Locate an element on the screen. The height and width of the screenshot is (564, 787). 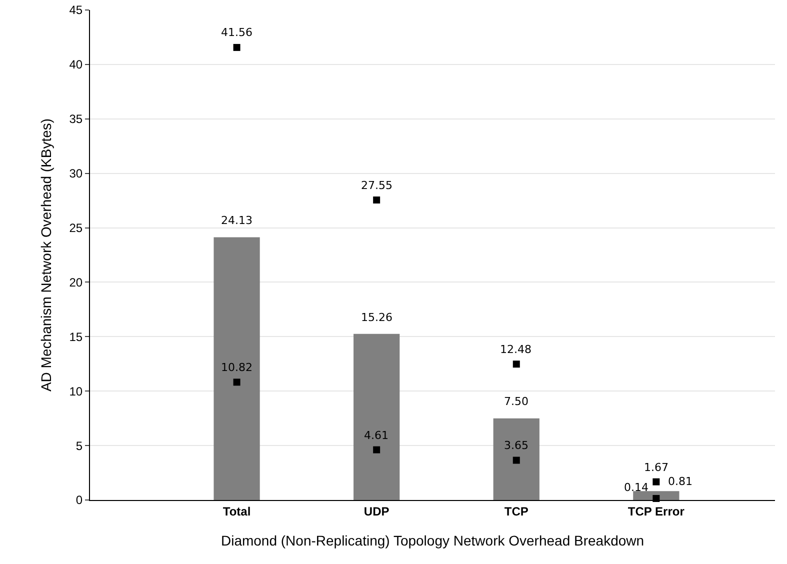
y-tick-label: 35 is located at coordinates (76, 119).